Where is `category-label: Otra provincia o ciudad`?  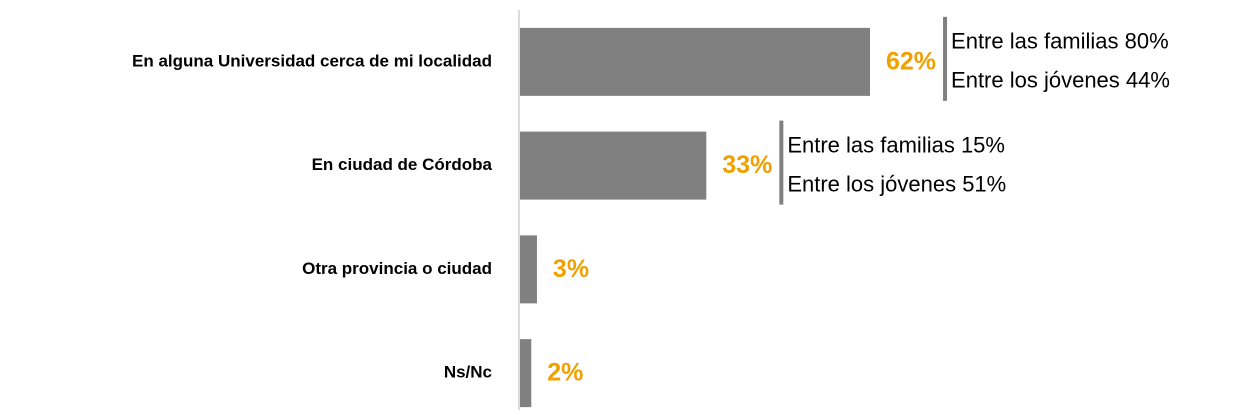
category-label: Otra provincia o ciudad is located at coordinates (397, 268).